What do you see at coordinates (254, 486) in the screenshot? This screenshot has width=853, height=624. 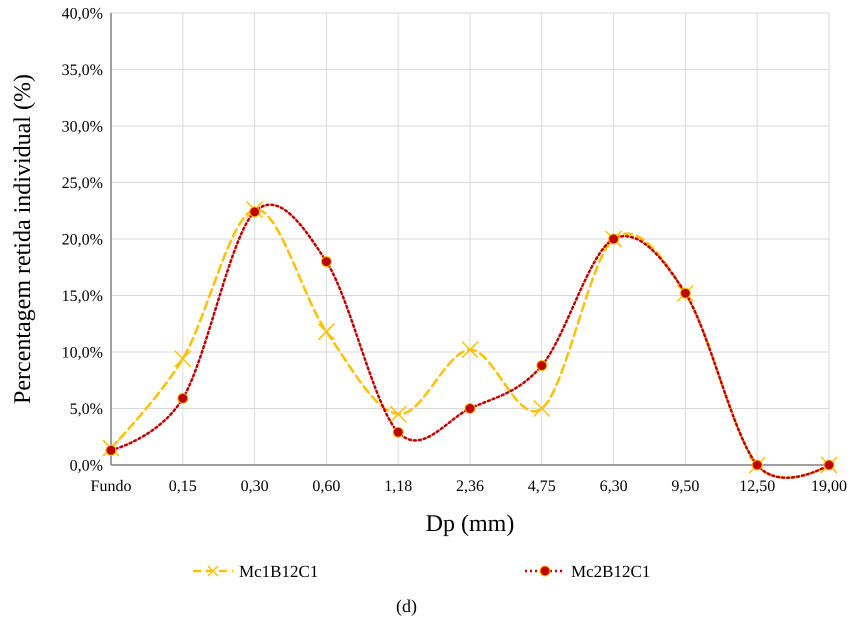 I see `x-tick-label: 0,30` at bounding box center [254, 486].